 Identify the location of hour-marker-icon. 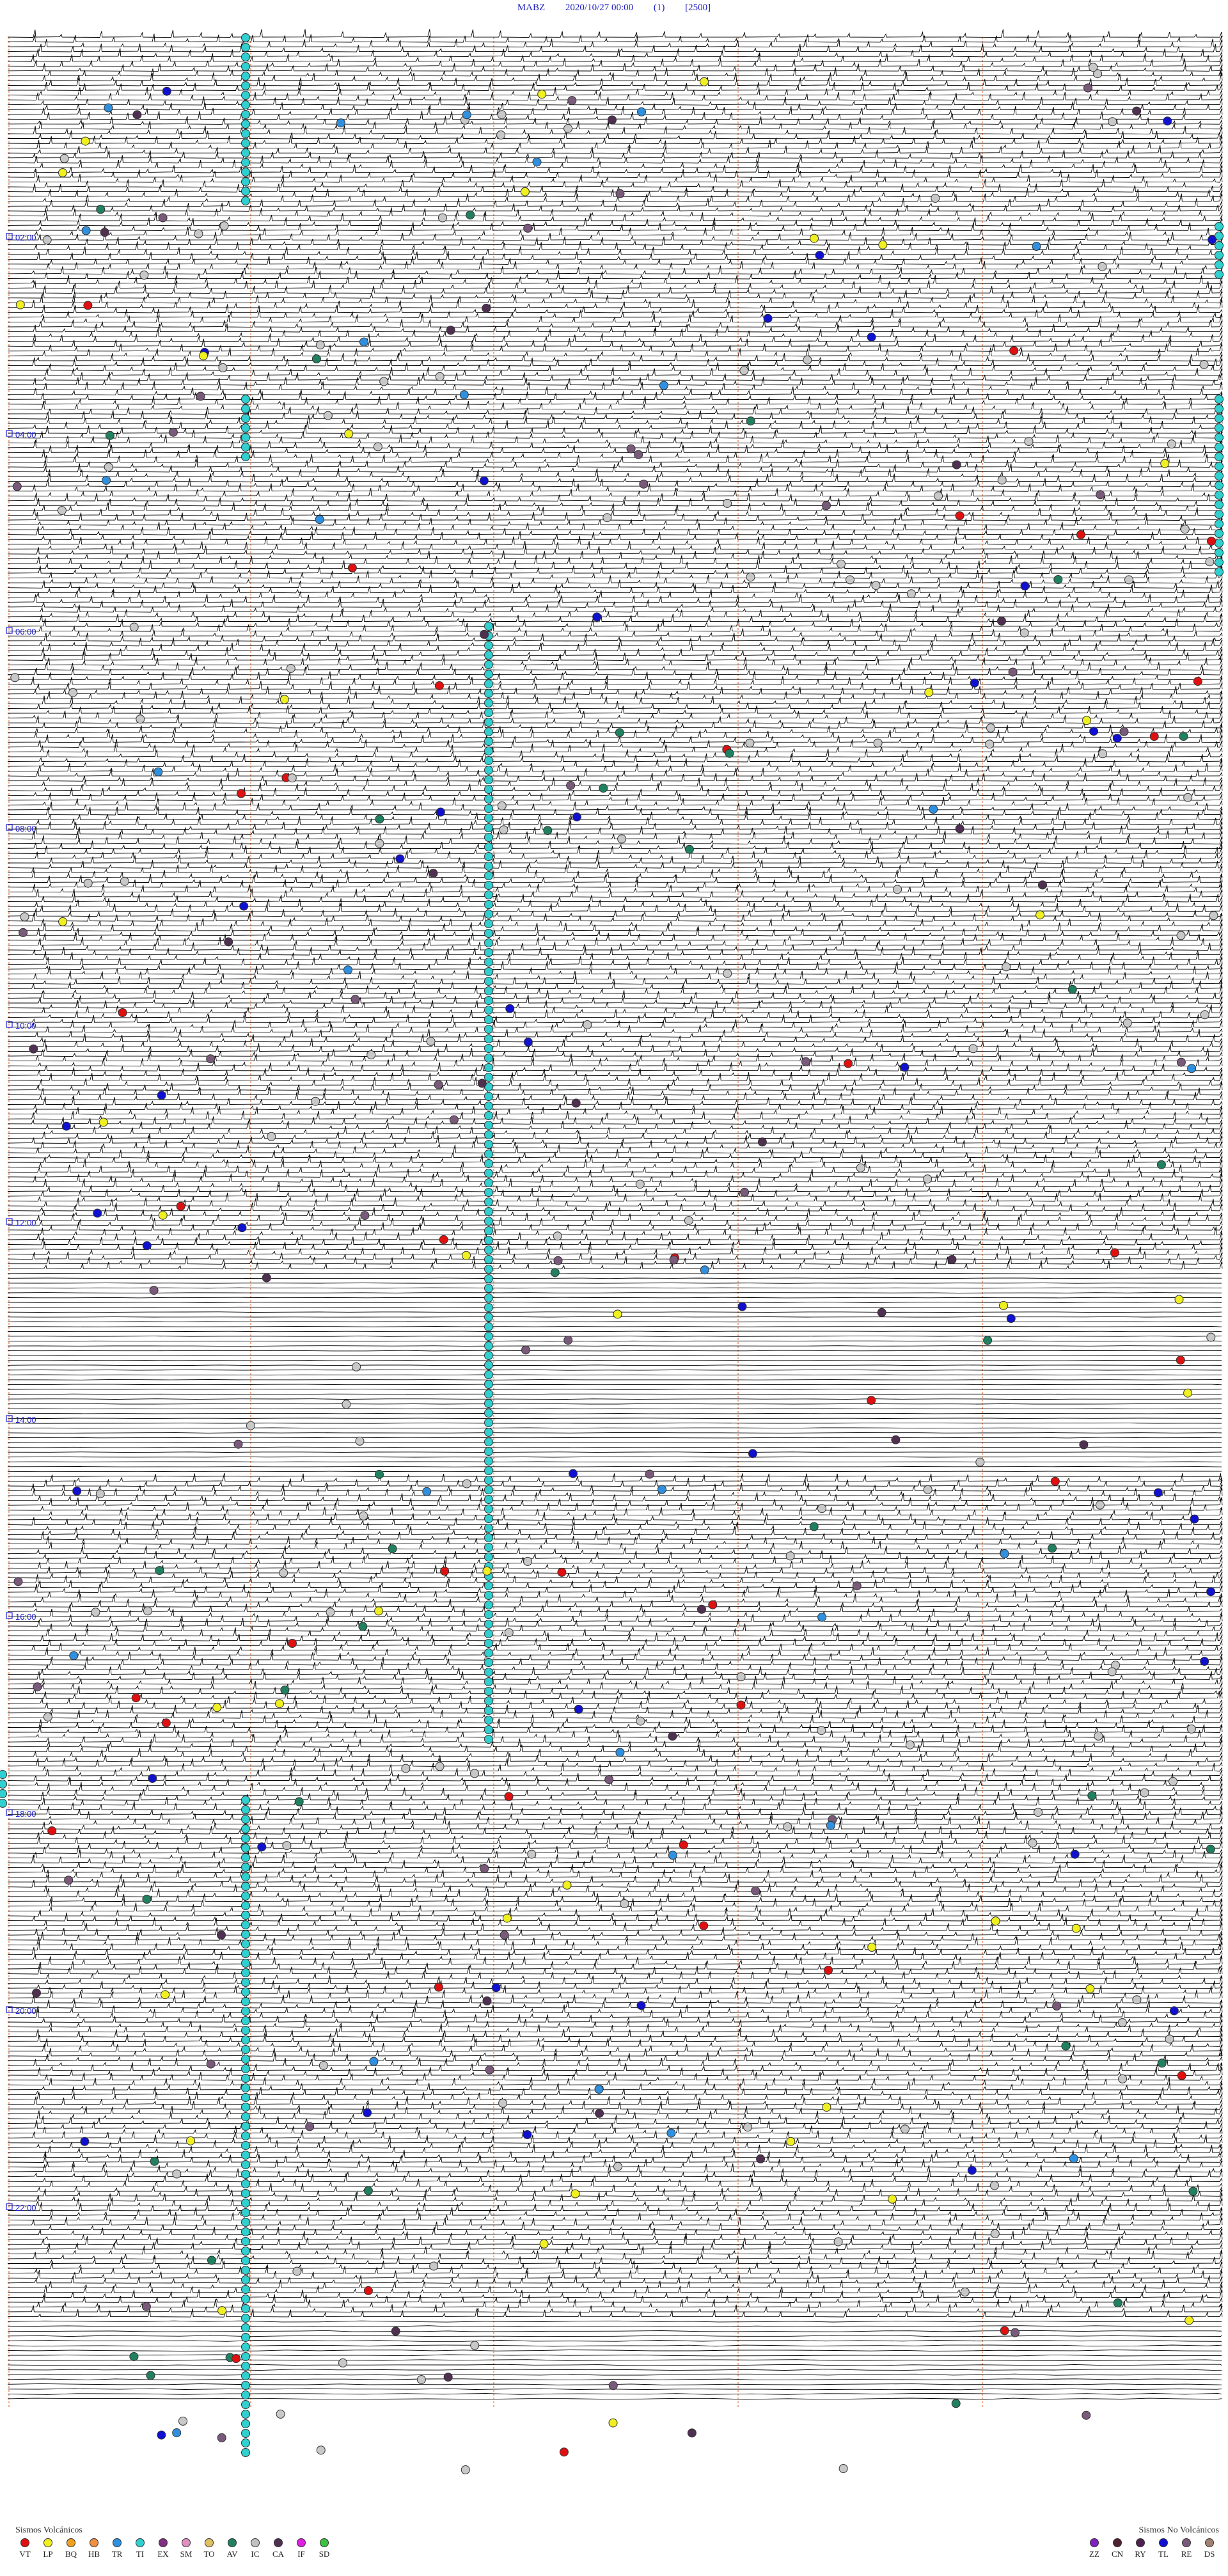
(9, 630).